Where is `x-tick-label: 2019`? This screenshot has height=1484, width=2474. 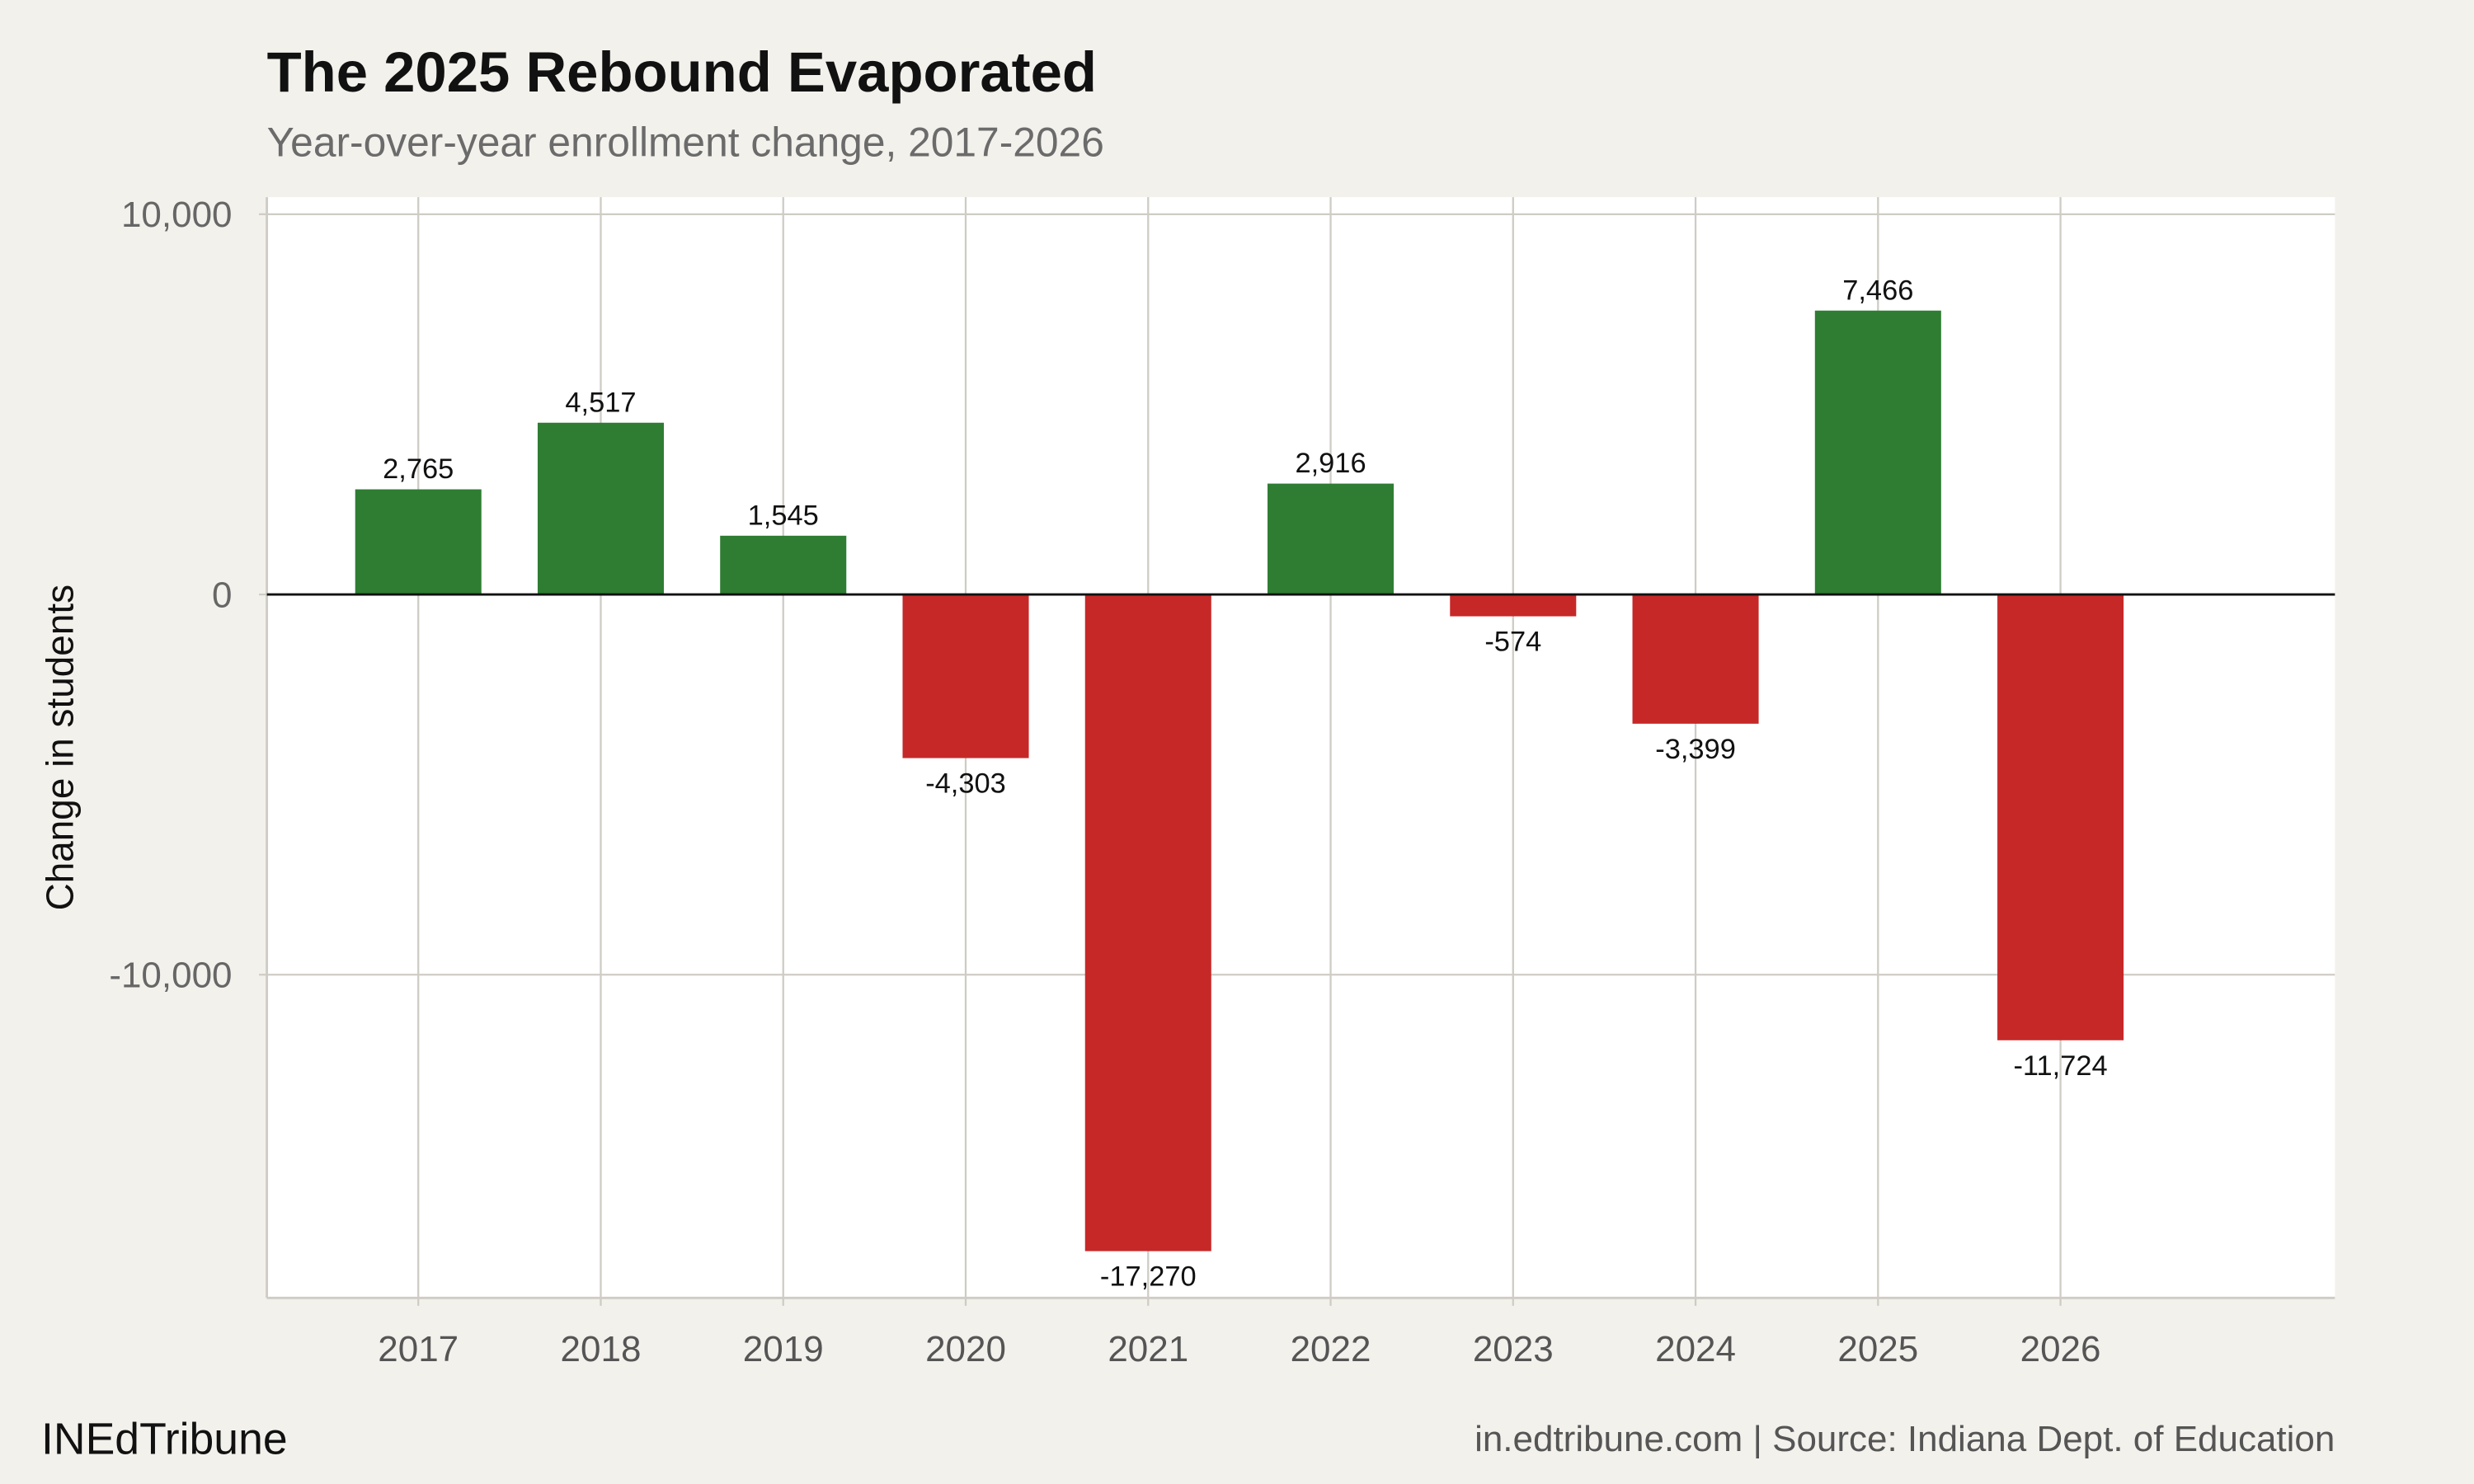 x-tick-label: 2019 is located at coordinates (783, 1349).